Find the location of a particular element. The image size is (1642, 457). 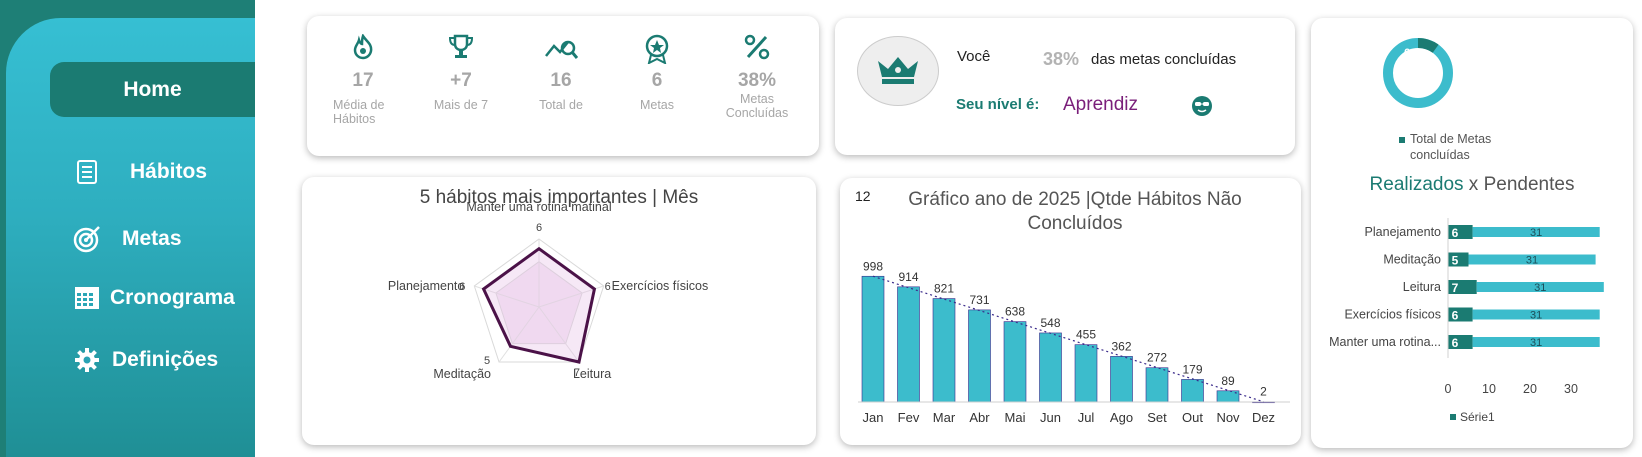

stat-label: Total de is located at coordinates (561, 105).